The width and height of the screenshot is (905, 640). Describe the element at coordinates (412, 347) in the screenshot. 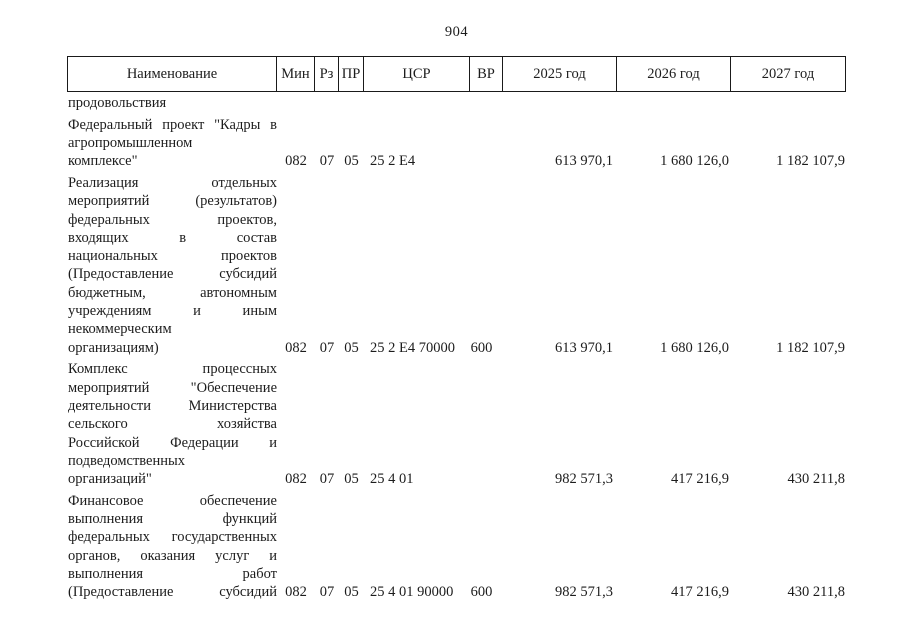

I see `row-csr-cell: 25 2 Е4 70000` at that location.